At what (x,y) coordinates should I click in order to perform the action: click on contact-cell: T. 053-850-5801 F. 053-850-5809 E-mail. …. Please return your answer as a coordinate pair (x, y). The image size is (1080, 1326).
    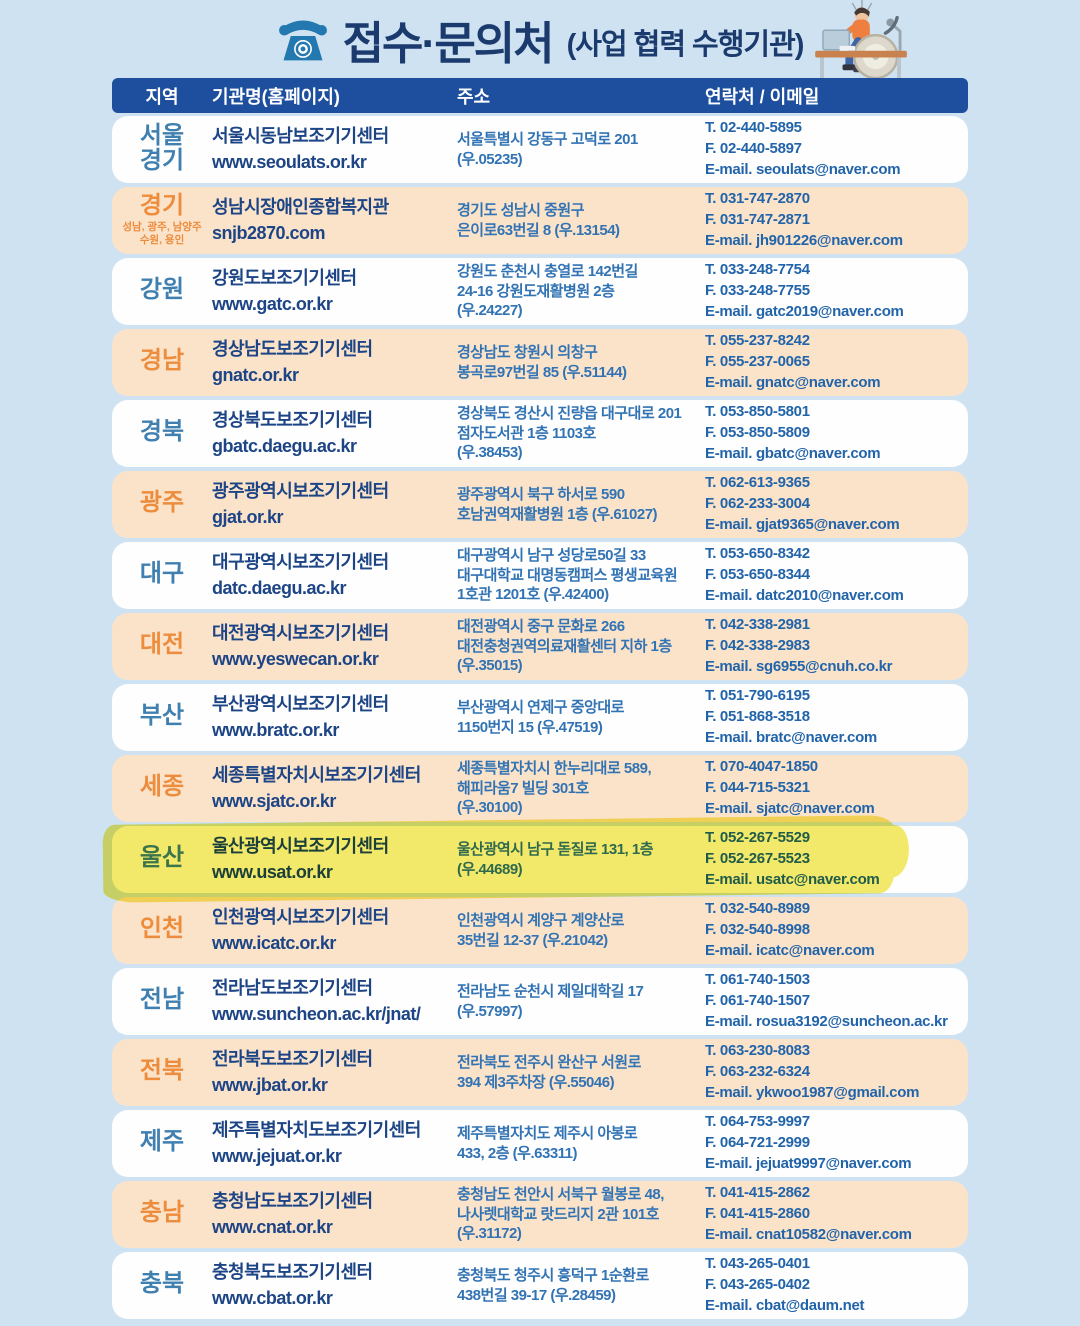
    Looking at the image, I should click on (836, 433).